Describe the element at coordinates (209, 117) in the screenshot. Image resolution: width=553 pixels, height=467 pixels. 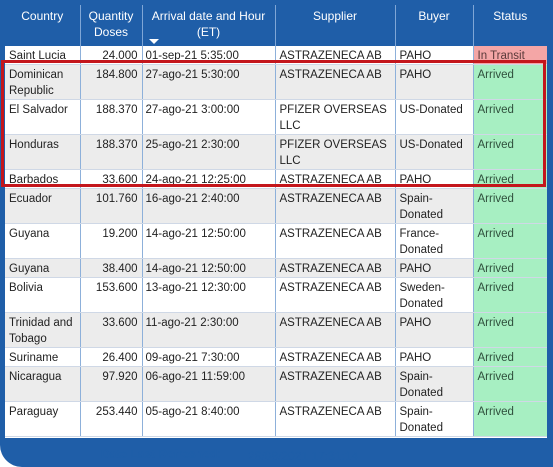
I see `cell-arrival: 27-ago-21 3:00:00` at that location.